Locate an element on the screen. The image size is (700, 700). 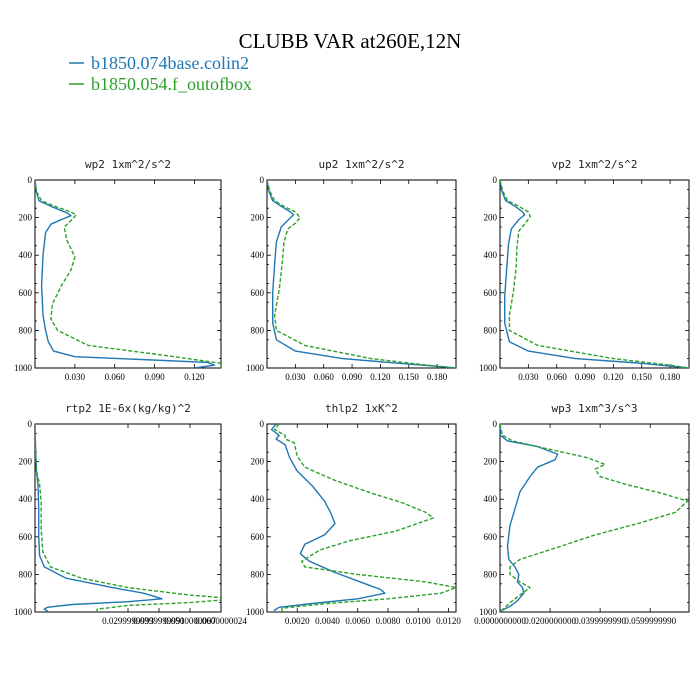
x-tick-label: 0.0600000024 is located at coordinates (221, 621).